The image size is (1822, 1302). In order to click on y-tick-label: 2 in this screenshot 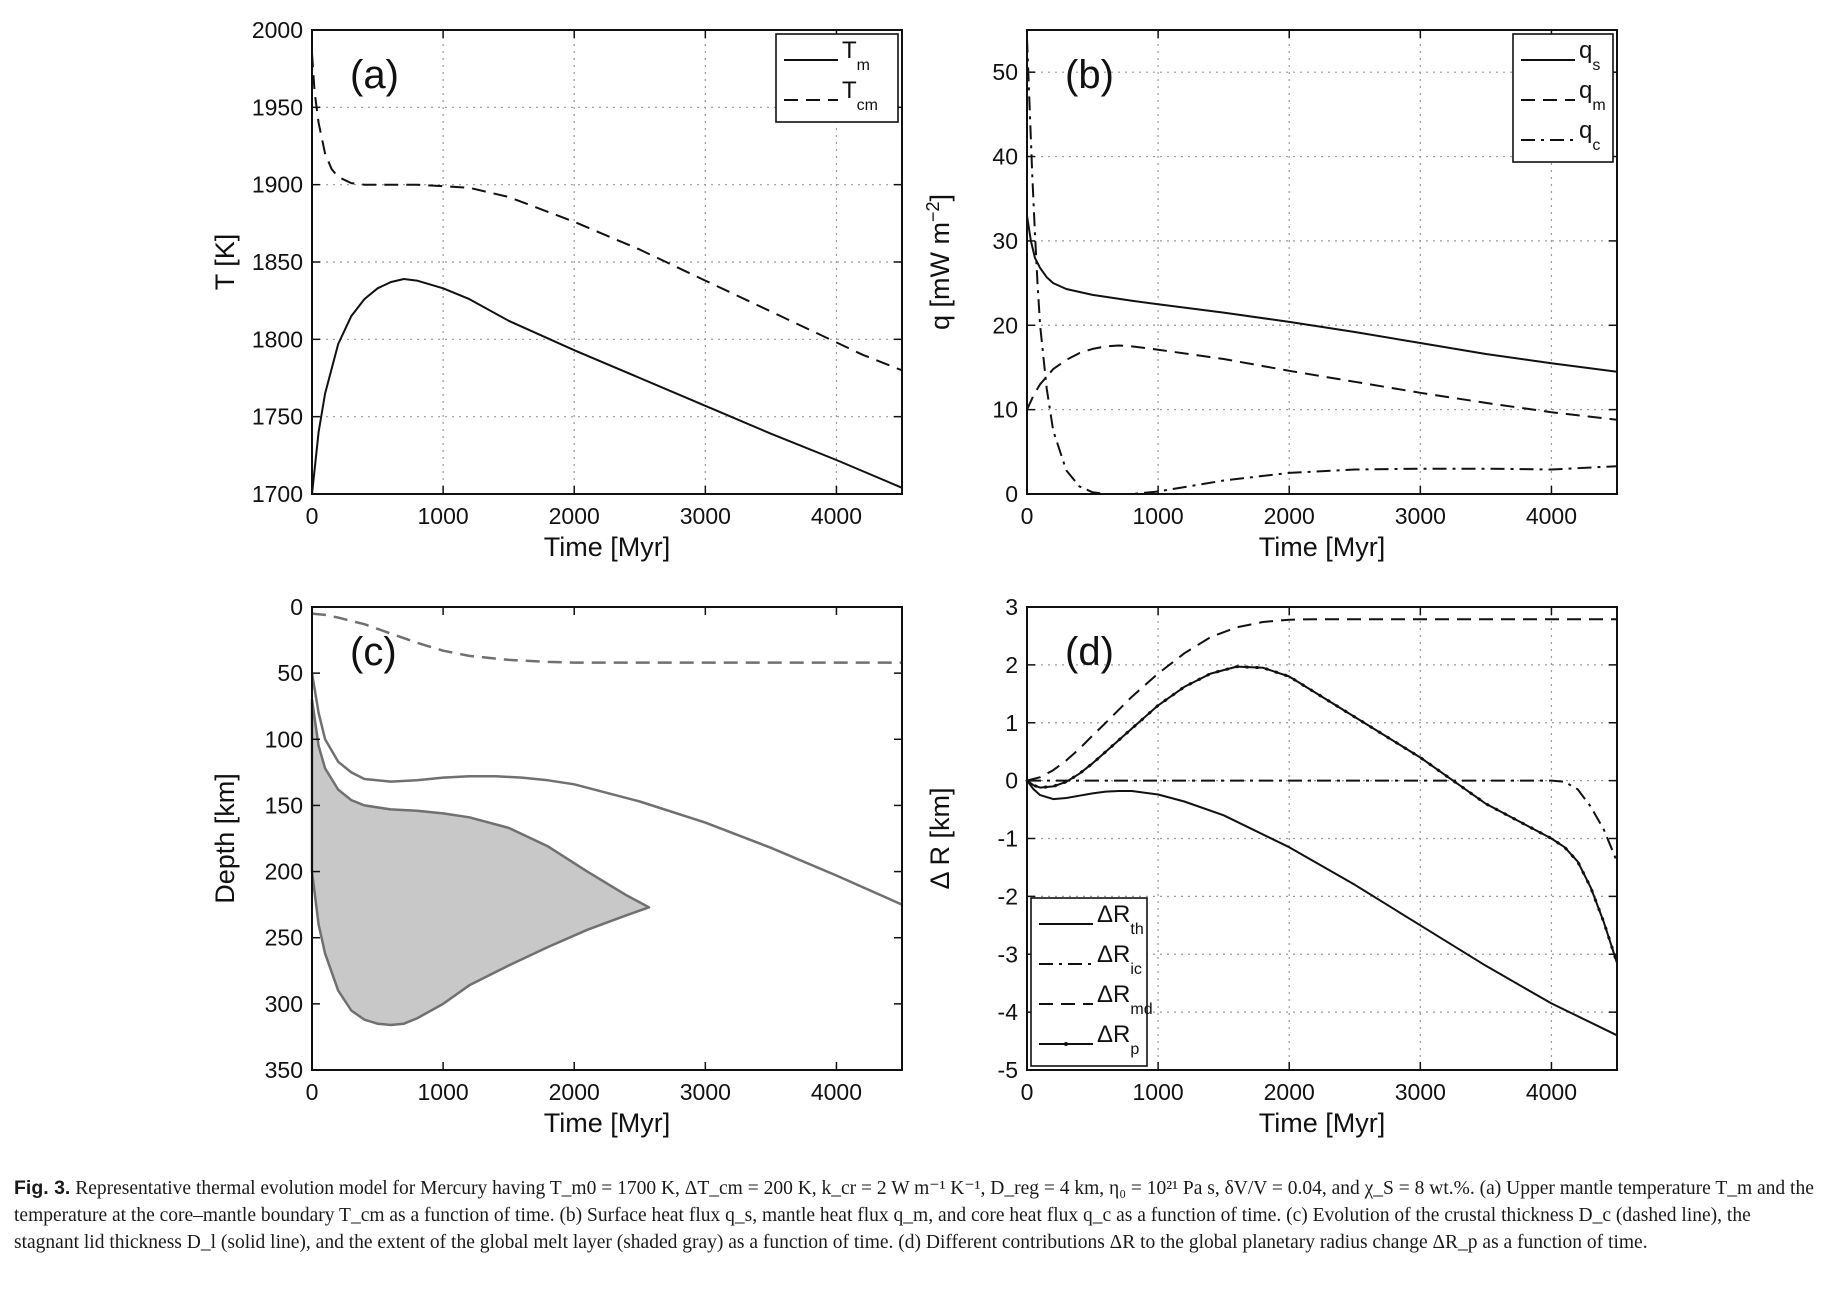, I will do `click(1011, 665)`.